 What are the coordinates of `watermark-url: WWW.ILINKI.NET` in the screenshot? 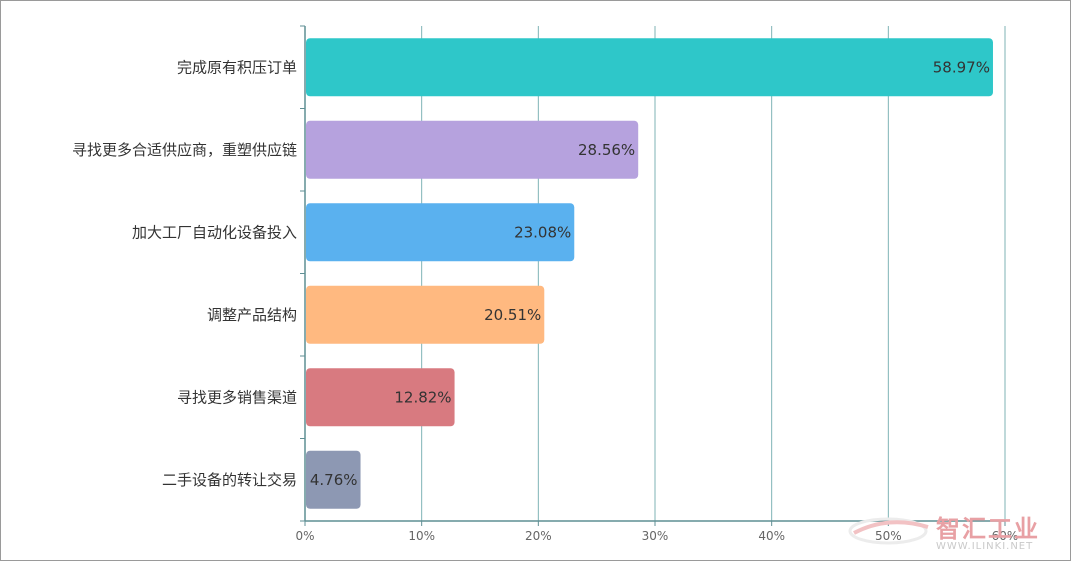 It's located at (985, 546).